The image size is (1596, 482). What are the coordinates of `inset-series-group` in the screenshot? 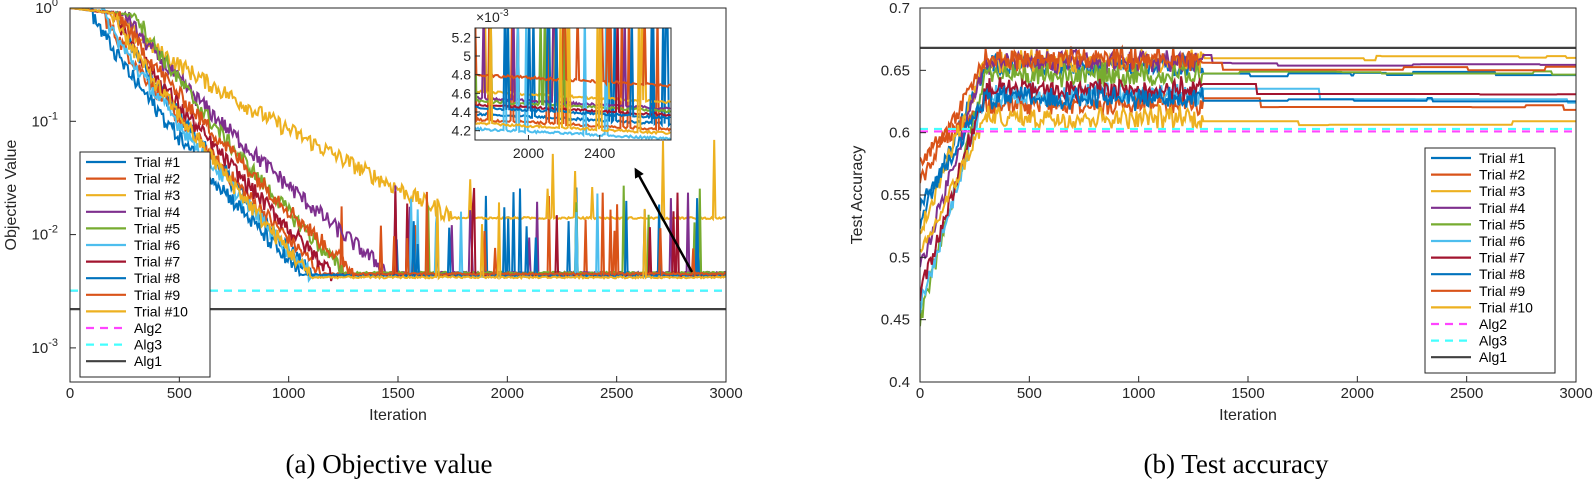 It's located at (573, 84).